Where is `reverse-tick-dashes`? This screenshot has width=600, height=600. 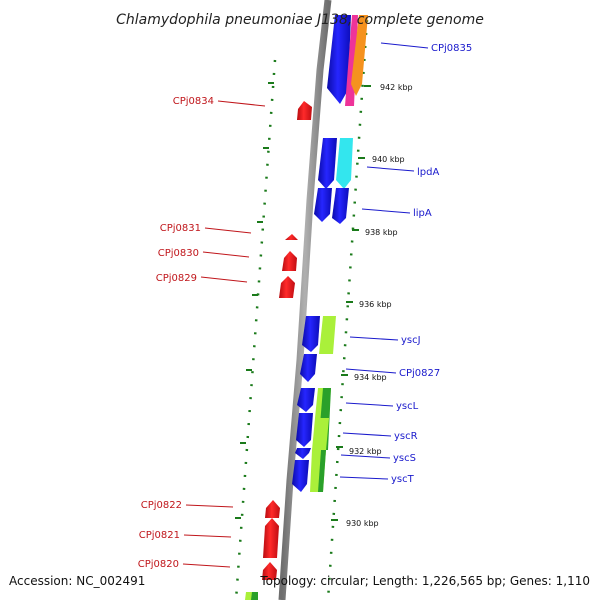
reverse-tick-dashes is located at coordinates (254, 300).